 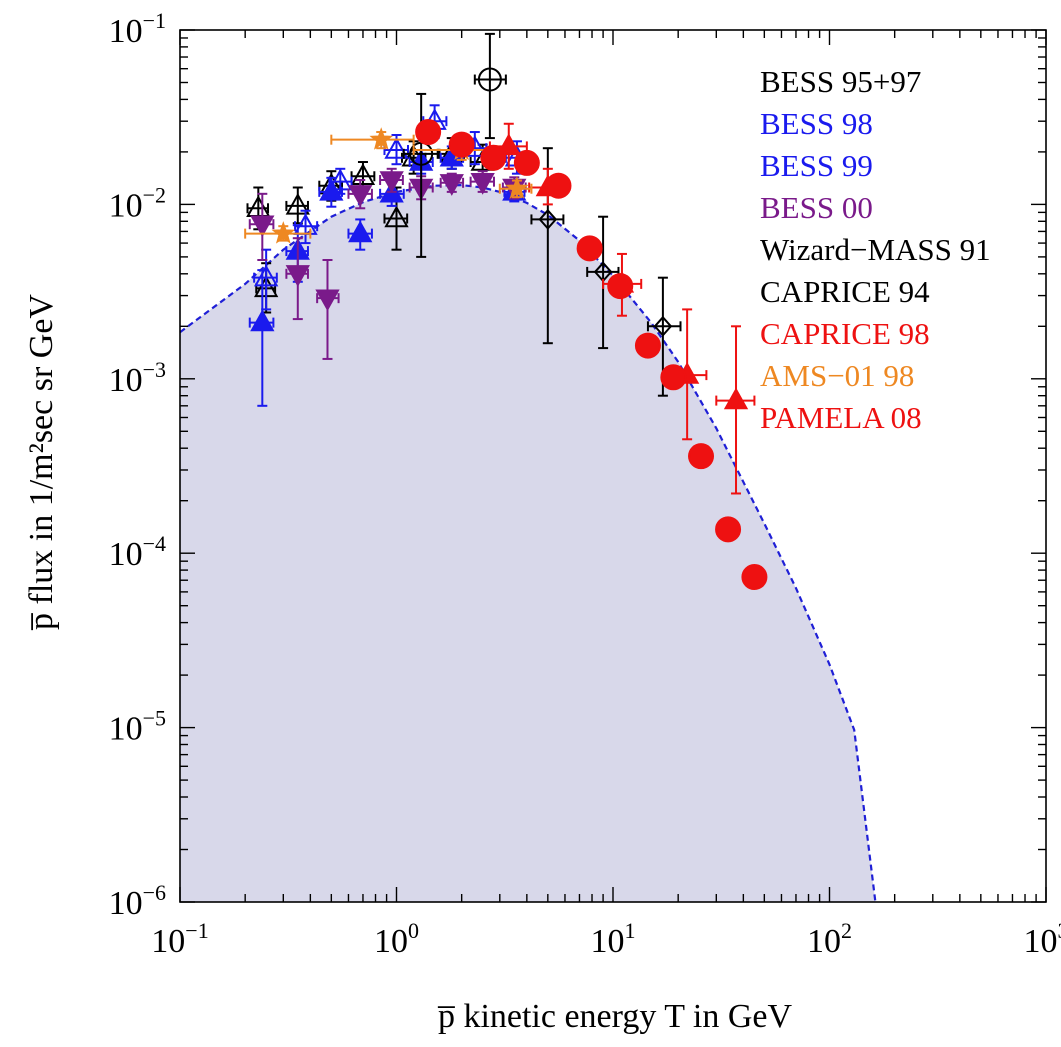 What do you see at coordinates (137, 901) in the screenshot?
I see `y-tick-label: 10⁻⁶` at bounding box center [137, 901].